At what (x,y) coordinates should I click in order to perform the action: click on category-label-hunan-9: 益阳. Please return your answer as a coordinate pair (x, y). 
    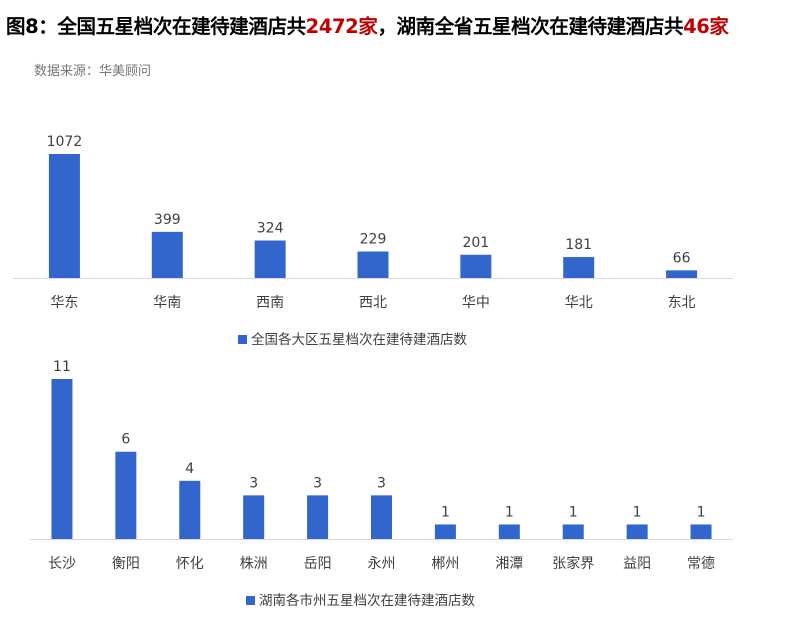
    Looking at the image, I should click on (637, 564).